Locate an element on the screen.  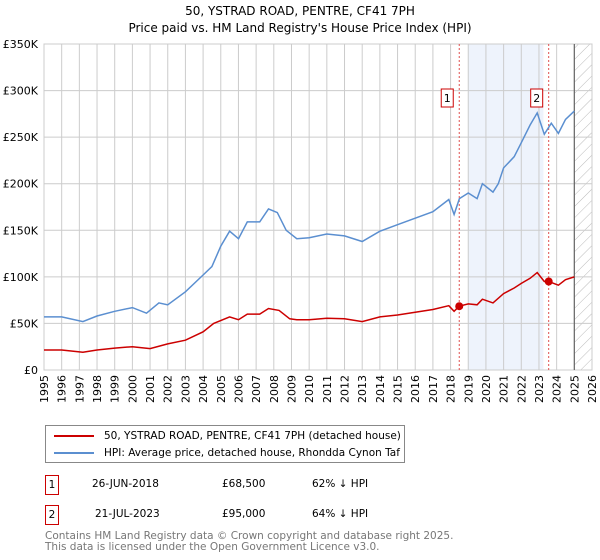
transaction-row: 2 21-JUL-2023 £95,000 64% ↓ HPI is located at coordinates (245, 515).